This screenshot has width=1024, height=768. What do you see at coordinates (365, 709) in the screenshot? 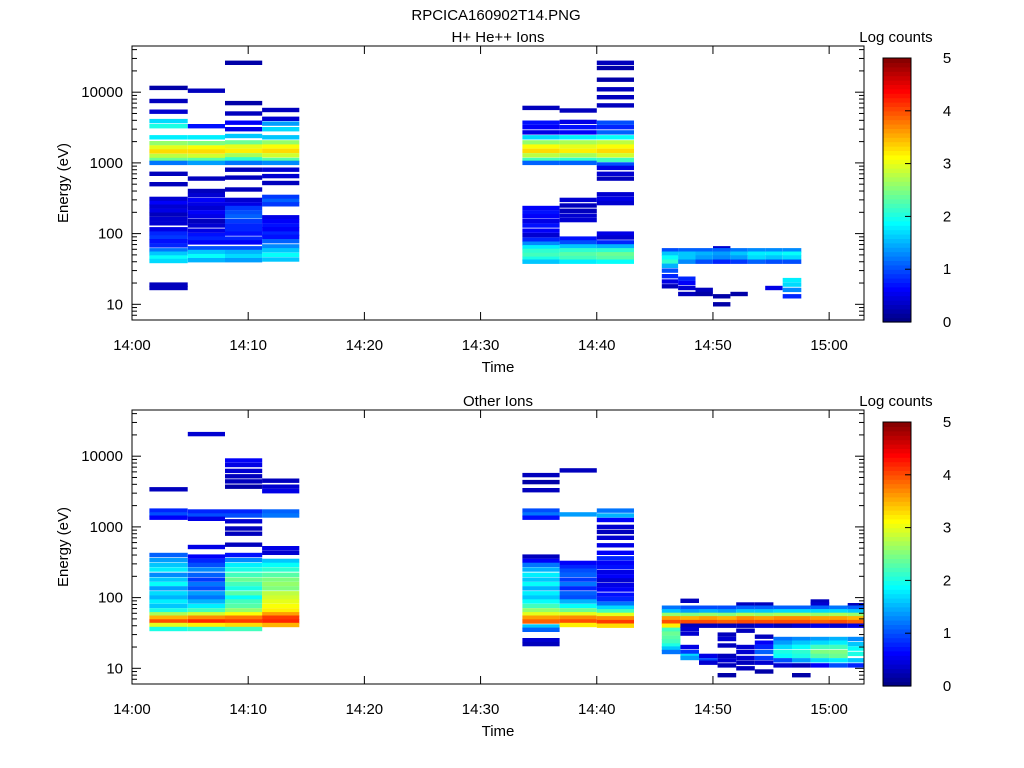
I see `x-tick-label: 14:20` at bounding box center [365, 709].